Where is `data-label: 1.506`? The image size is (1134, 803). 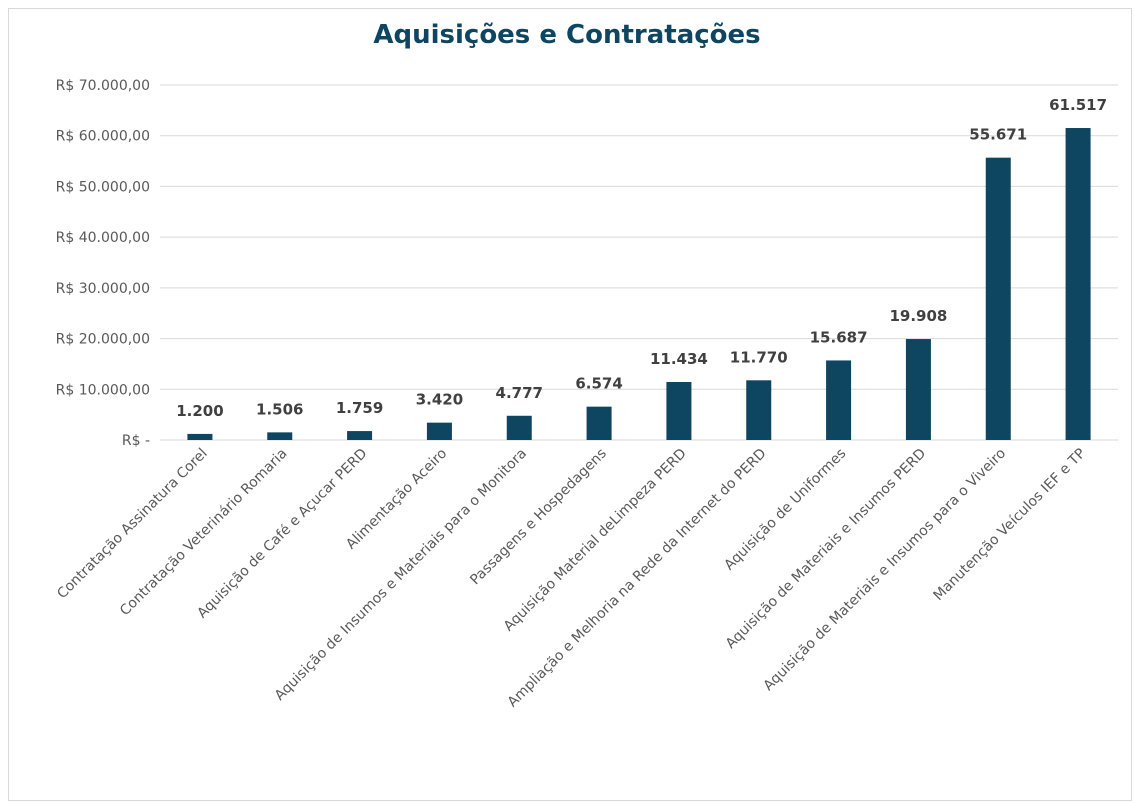
data-label: 1.506 is located at coordinates (279, 409).